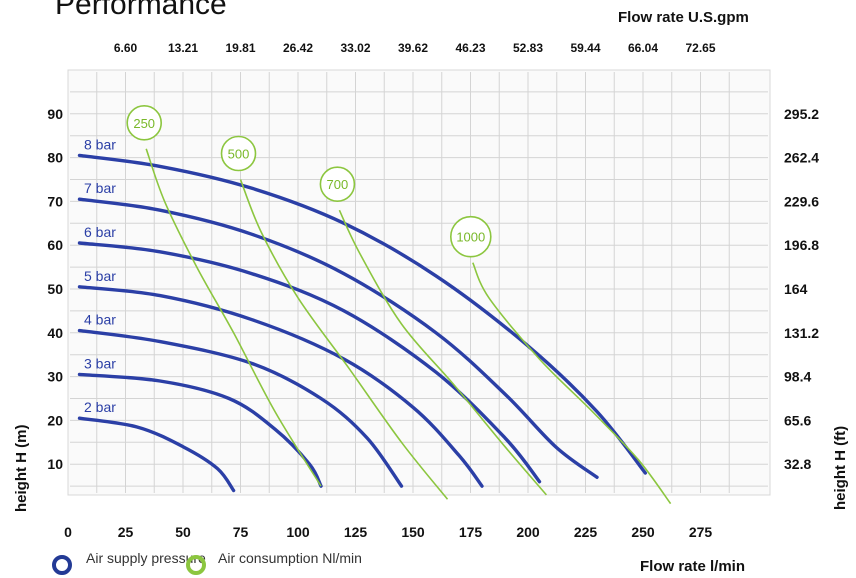 The height and width of the screenshot is (578, 856). Describe the element at coordinates (683, 17) in the screenshot. I see `top-axis-title: Flow rate U.S.gpm` at that location.